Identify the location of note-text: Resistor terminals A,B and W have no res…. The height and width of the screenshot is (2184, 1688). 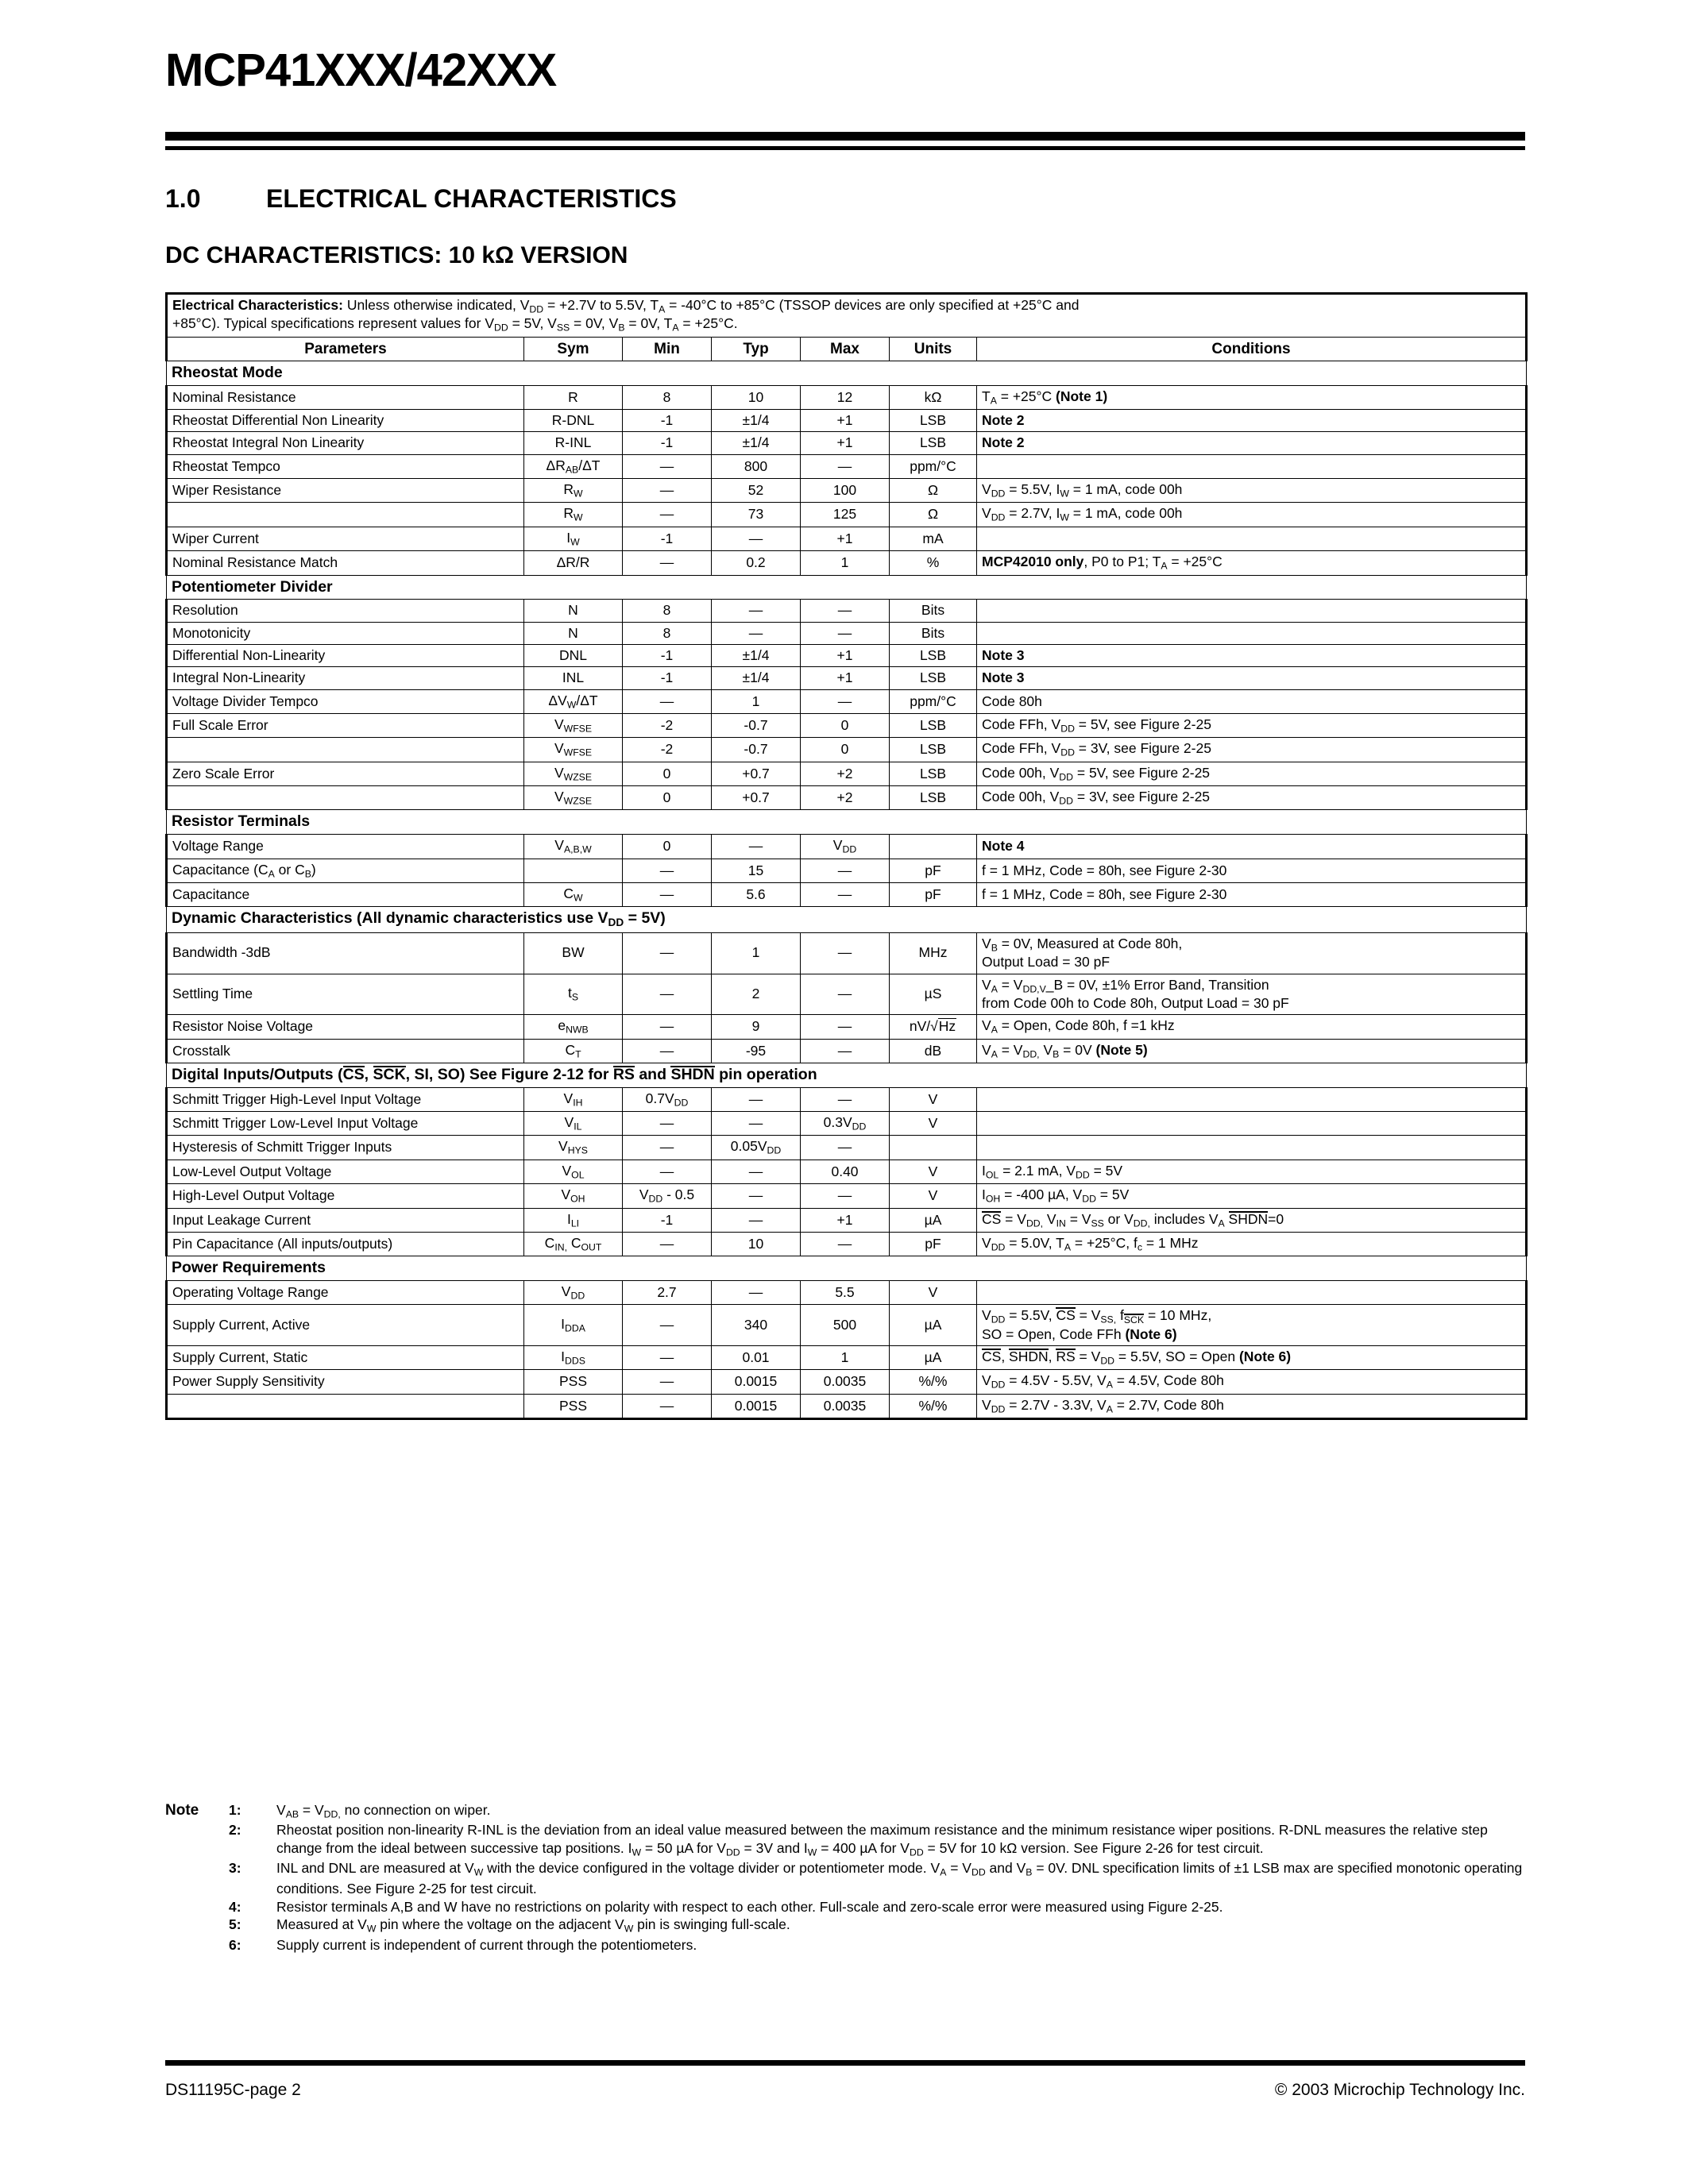
(749, 1907).